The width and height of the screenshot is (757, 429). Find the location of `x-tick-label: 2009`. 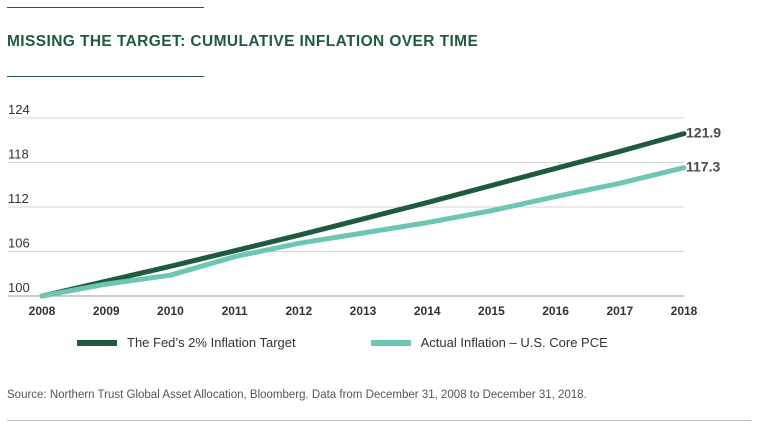

x-tick-label: 2009 is located at coordinates (106, 311).